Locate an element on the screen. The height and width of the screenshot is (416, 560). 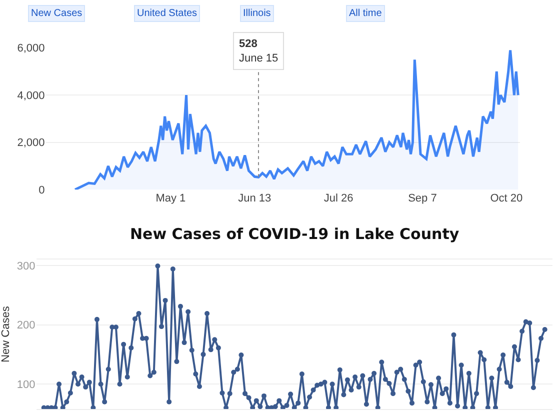
y-tick-label: 200 is located at coordinates (26, 326).